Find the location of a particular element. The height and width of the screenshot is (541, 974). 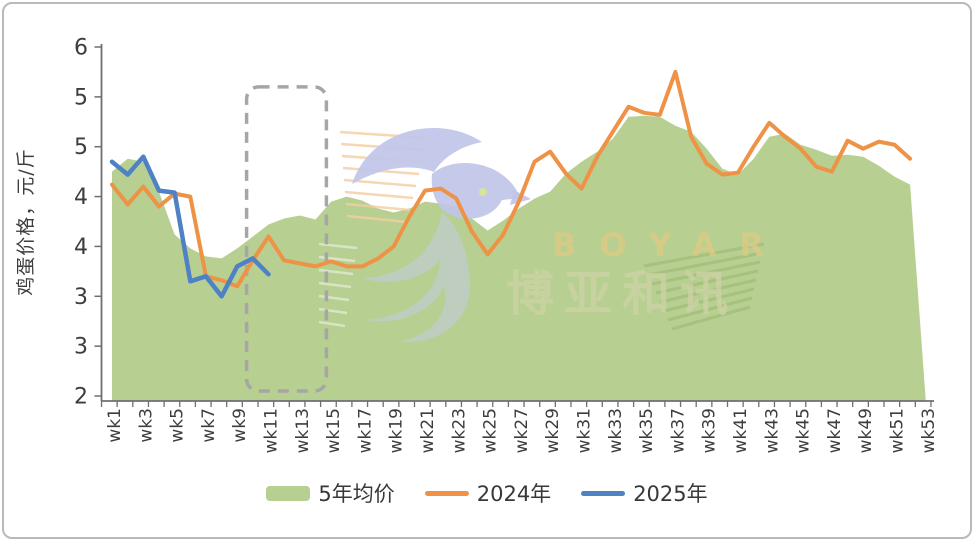

x-tick-label: wk27 is located at coordinates (522, 430).